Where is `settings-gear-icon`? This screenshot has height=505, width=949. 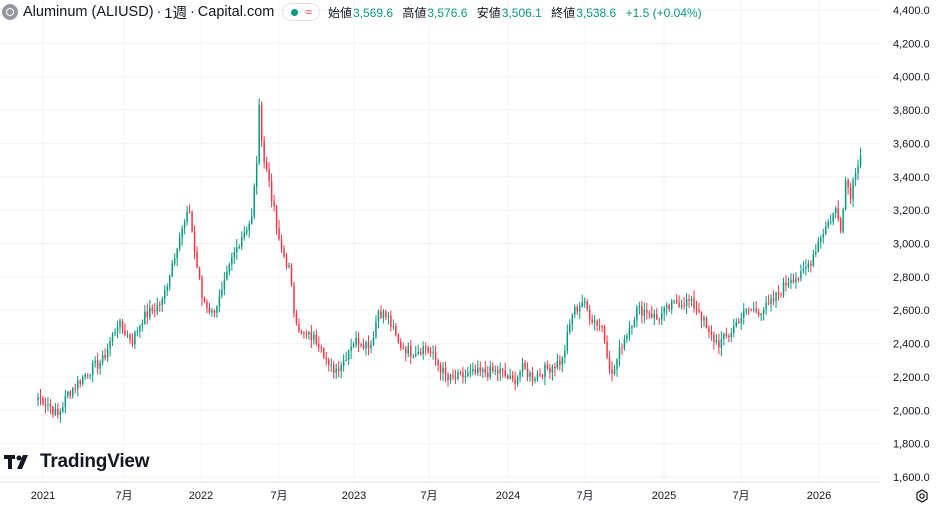 settings-gear-icon is located at coordinates (922, 496).